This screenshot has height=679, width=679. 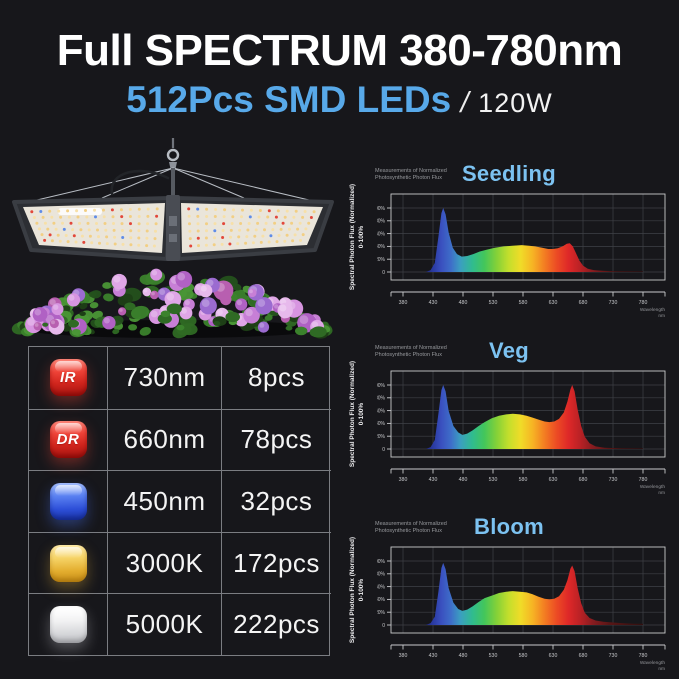 I want to click on chart-title: Seedling, so click(x=509, y=173).